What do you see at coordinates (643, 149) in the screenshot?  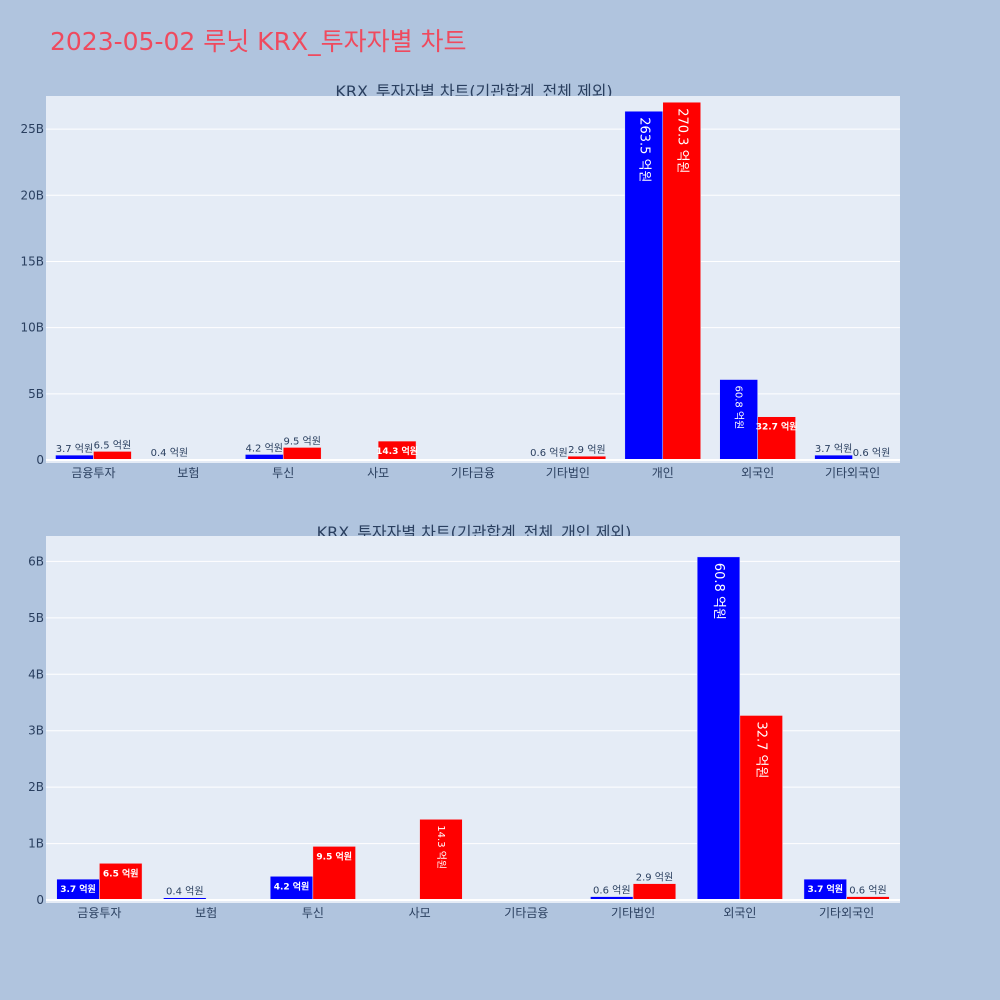 I see `data-label: 263.5 억원` at bounding box center [643, 149].